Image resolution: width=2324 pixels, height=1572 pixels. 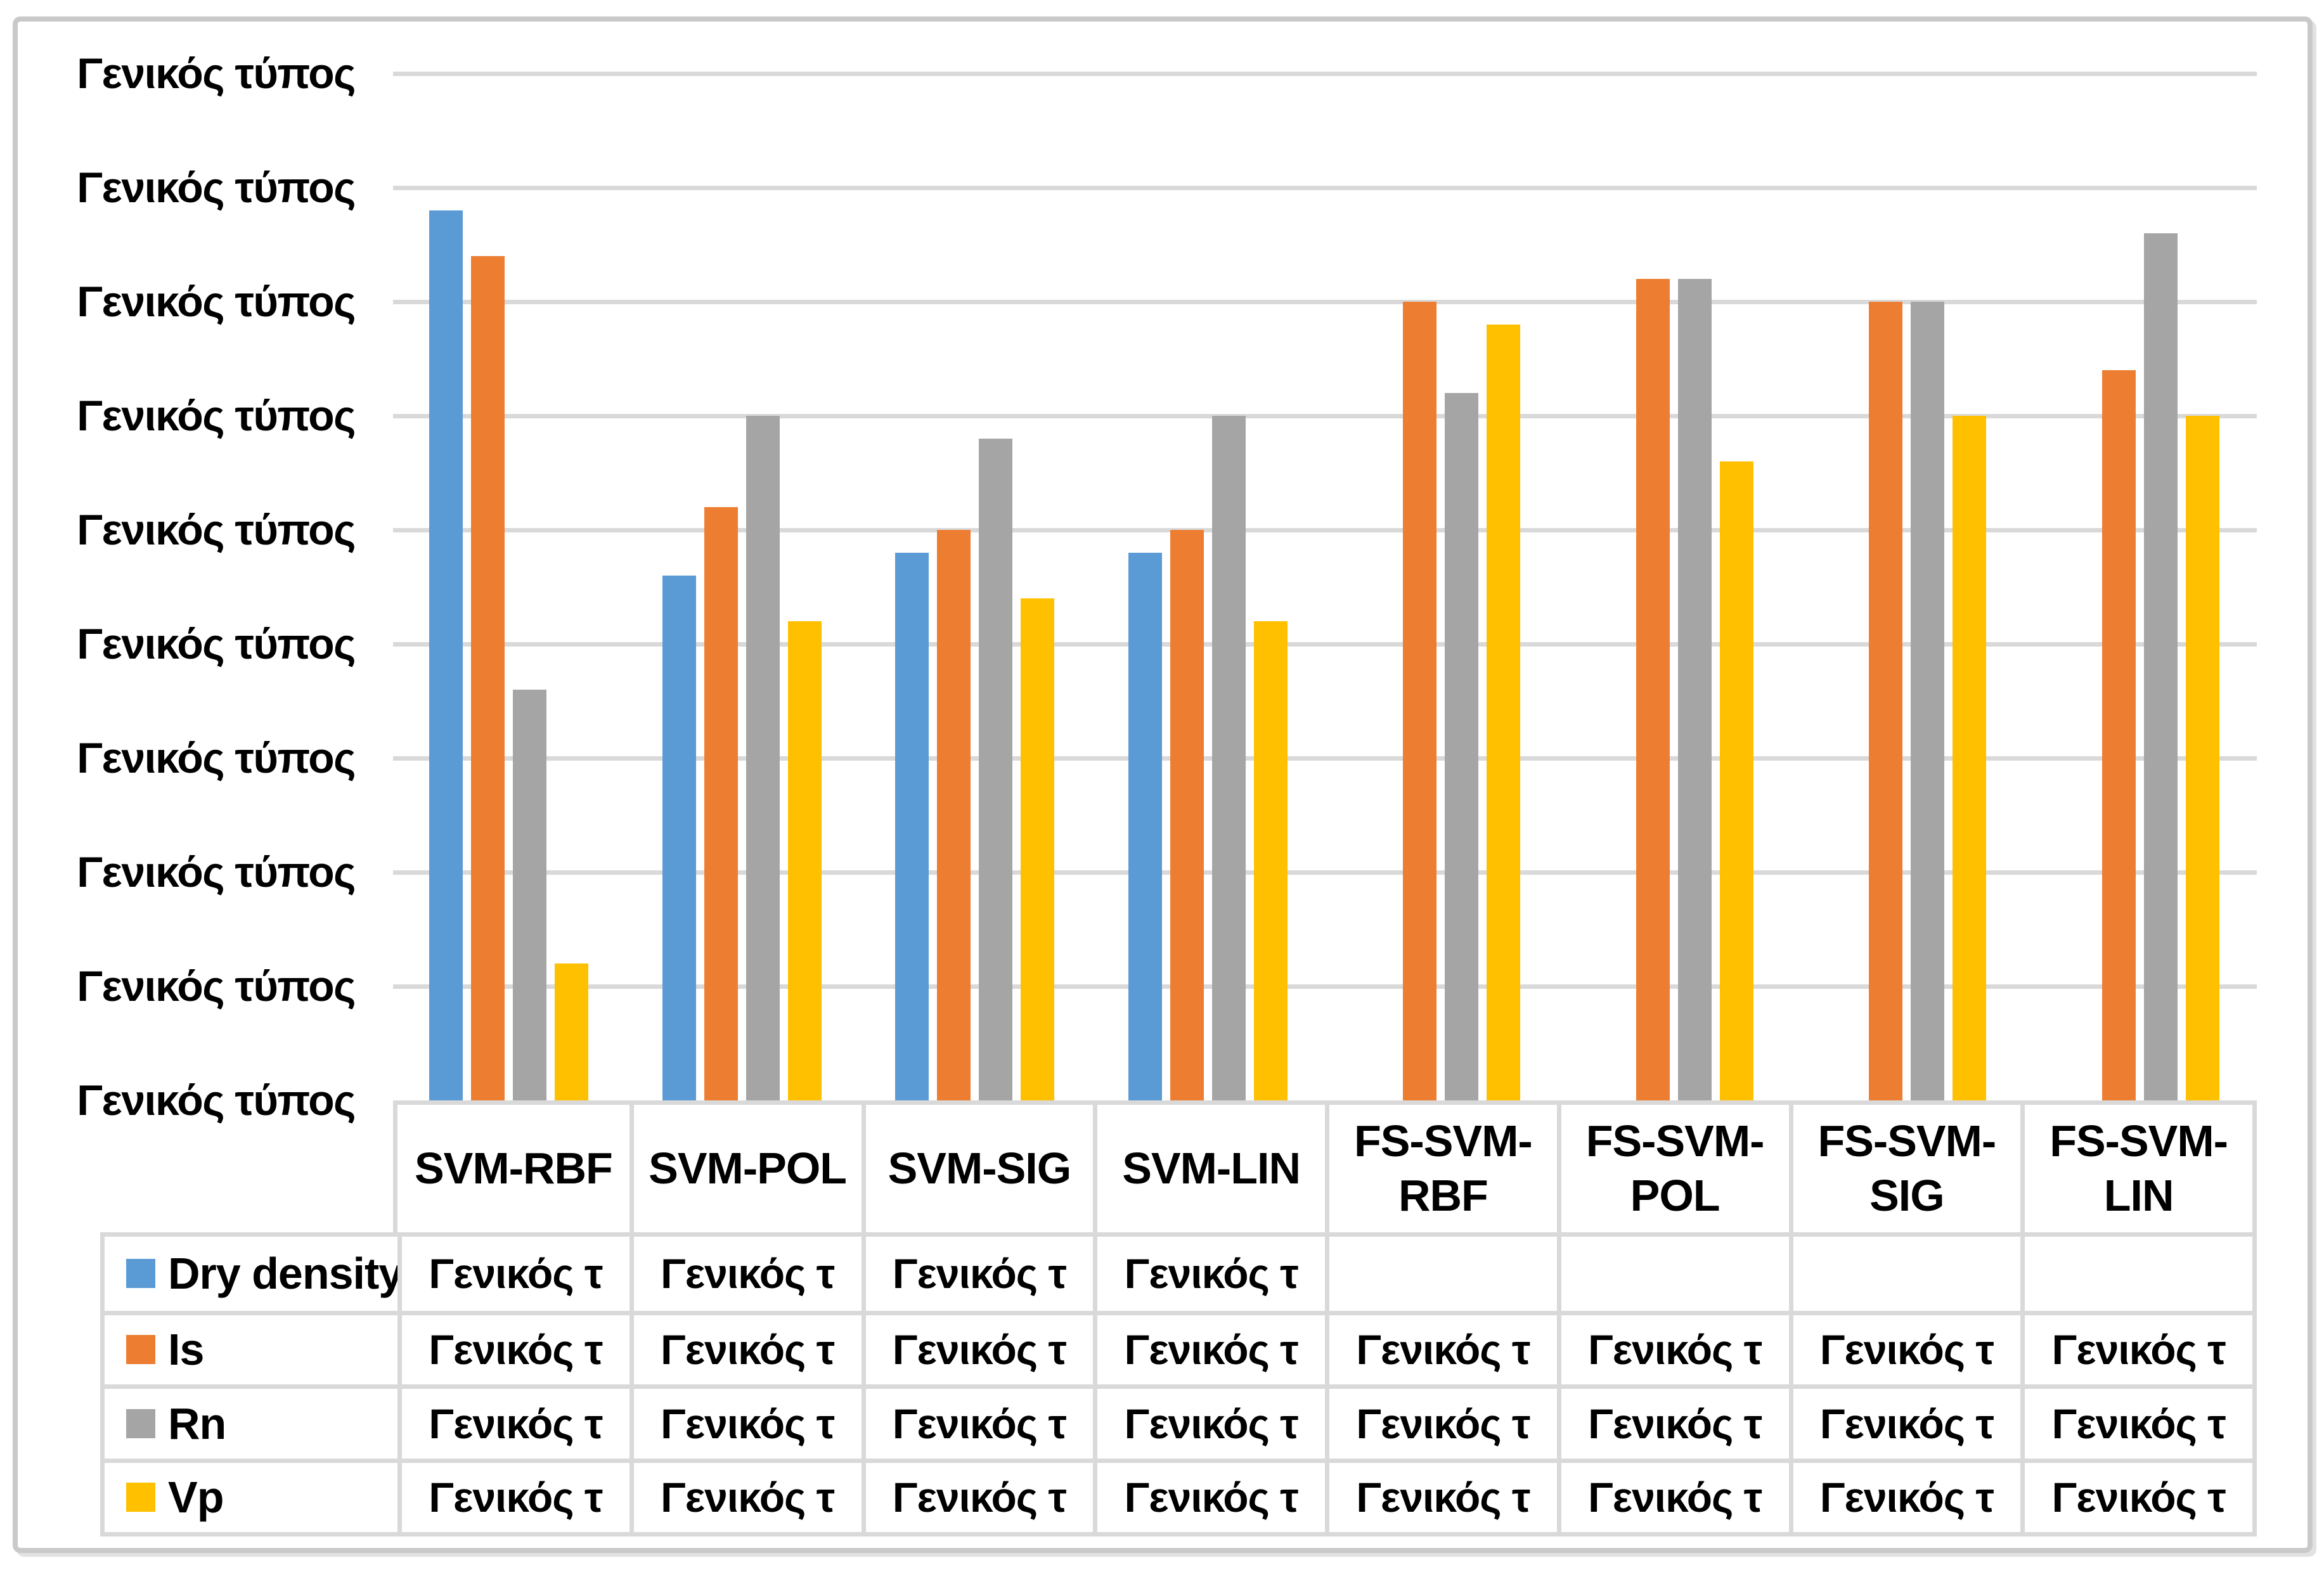 I want to click on category-header-line: POL, so click(x=1675, y=1195).